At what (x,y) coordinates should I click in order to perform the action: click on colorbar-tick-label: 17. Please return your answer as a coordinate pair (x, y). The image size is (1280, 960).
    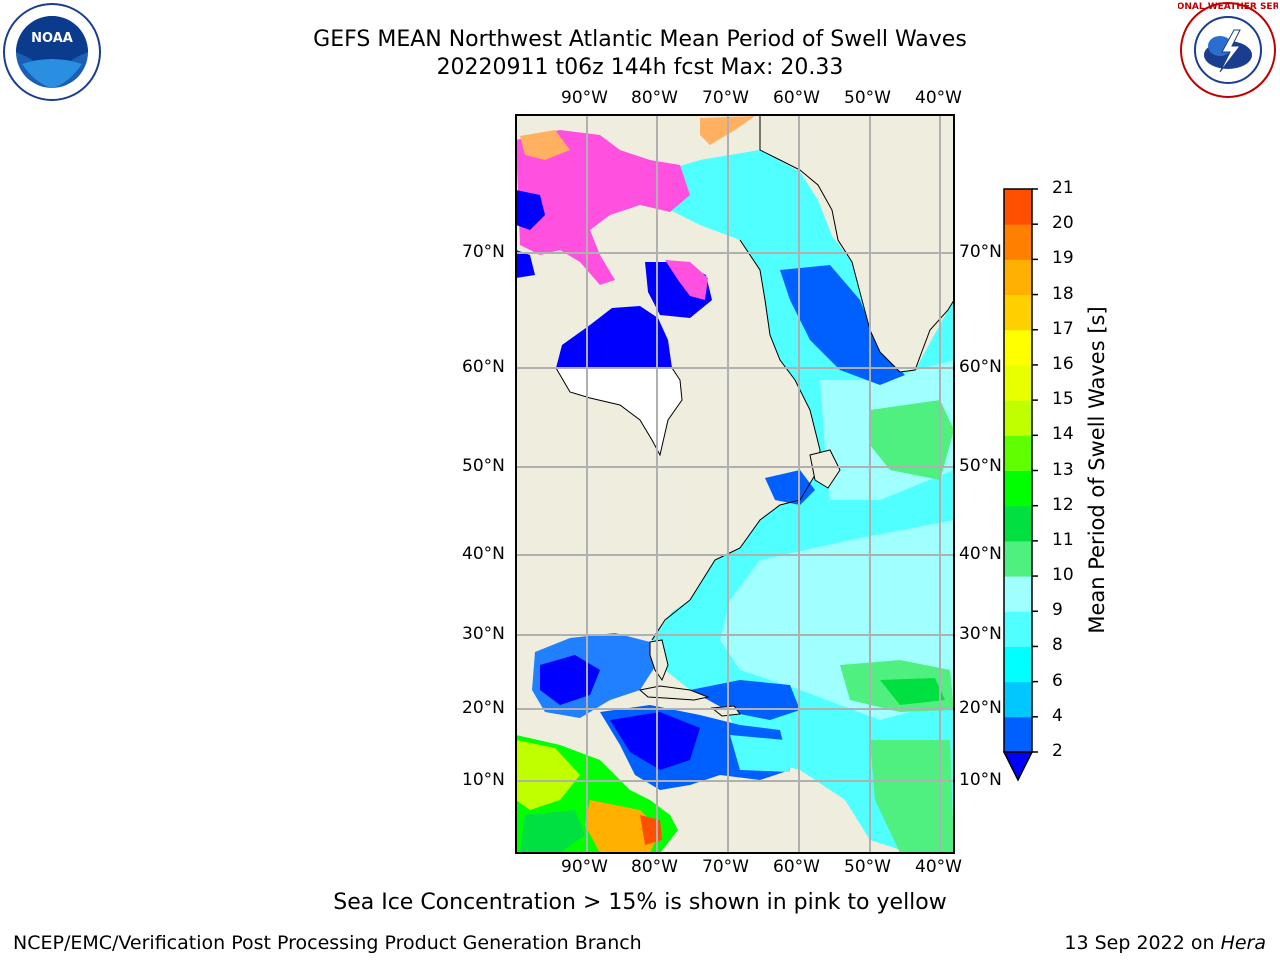
    Looking at the image, I should click on (1063, 328).